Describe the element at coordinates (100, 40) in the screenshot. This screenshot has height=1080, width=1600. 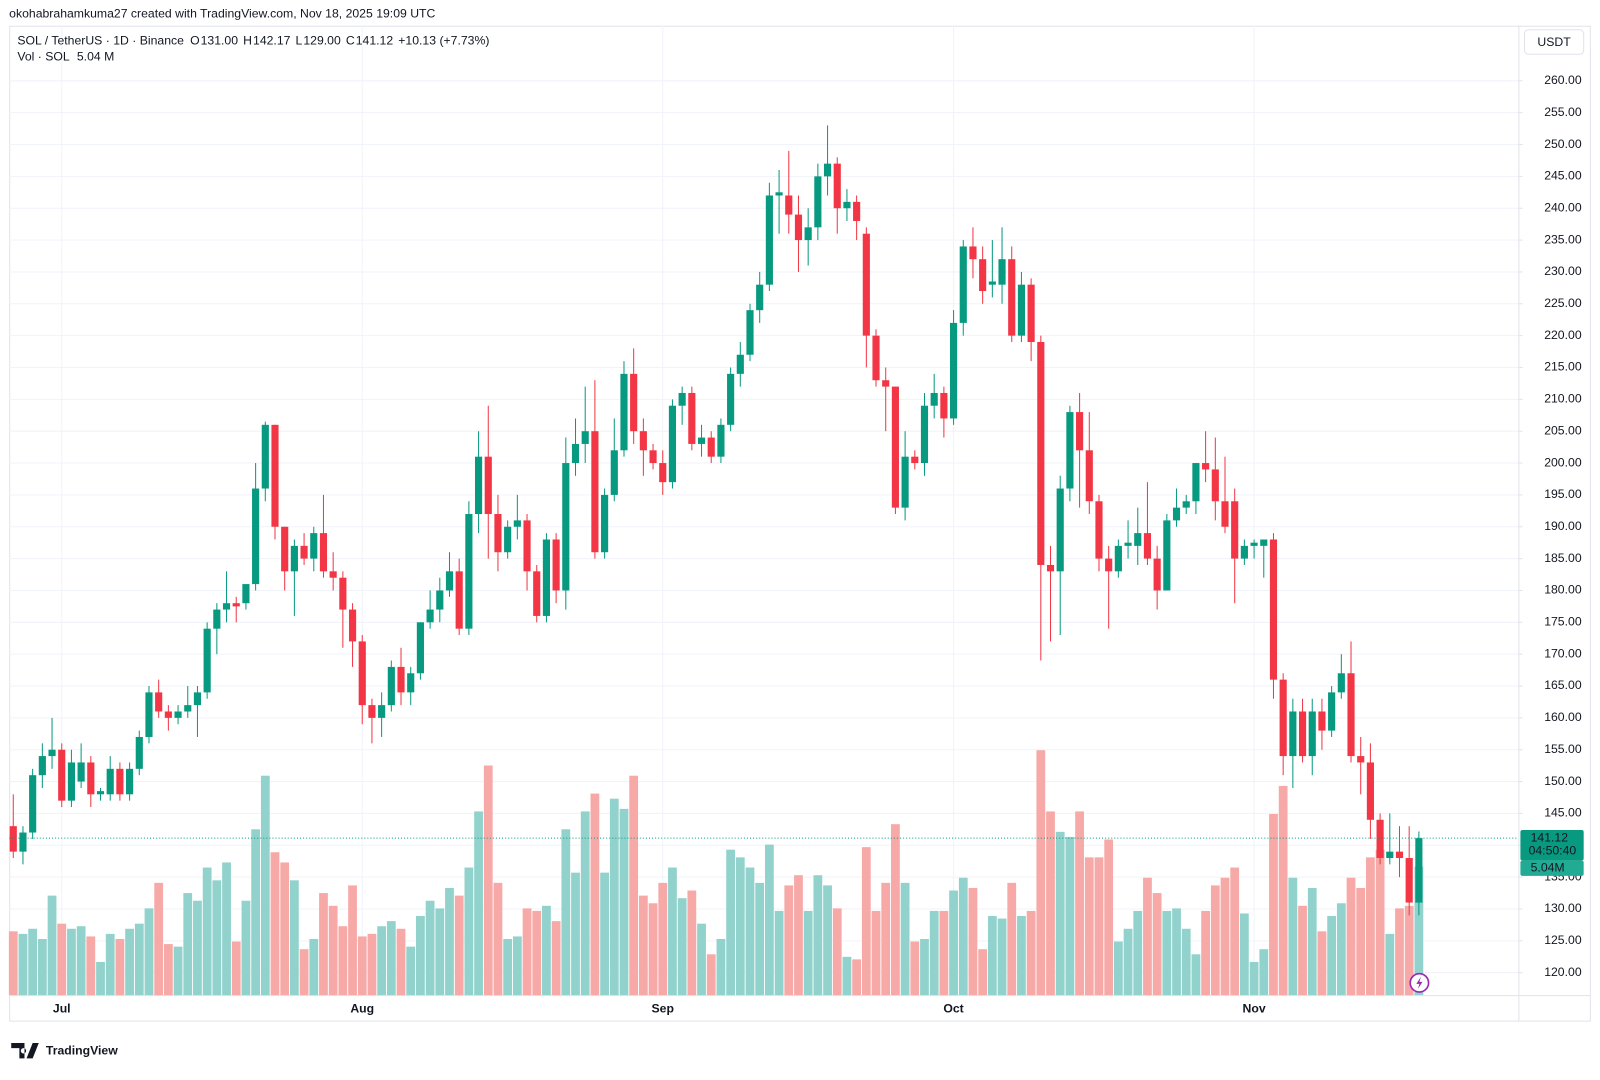
I see `legend-symbol: SOL / TetherUS · 1D · Binance` at that location.